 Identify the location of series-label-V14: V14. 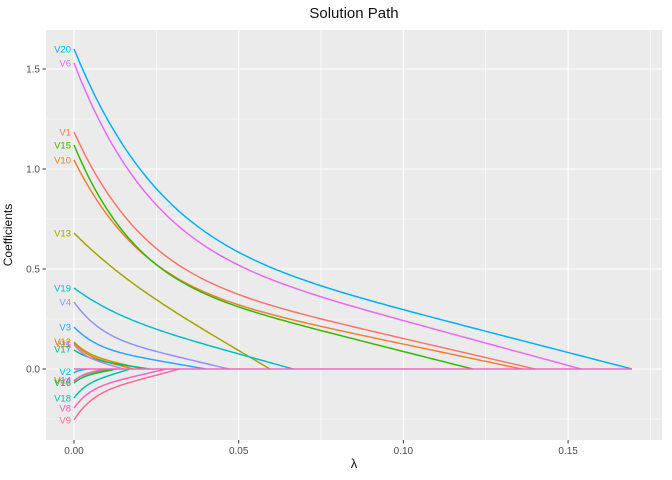
(62, 381).